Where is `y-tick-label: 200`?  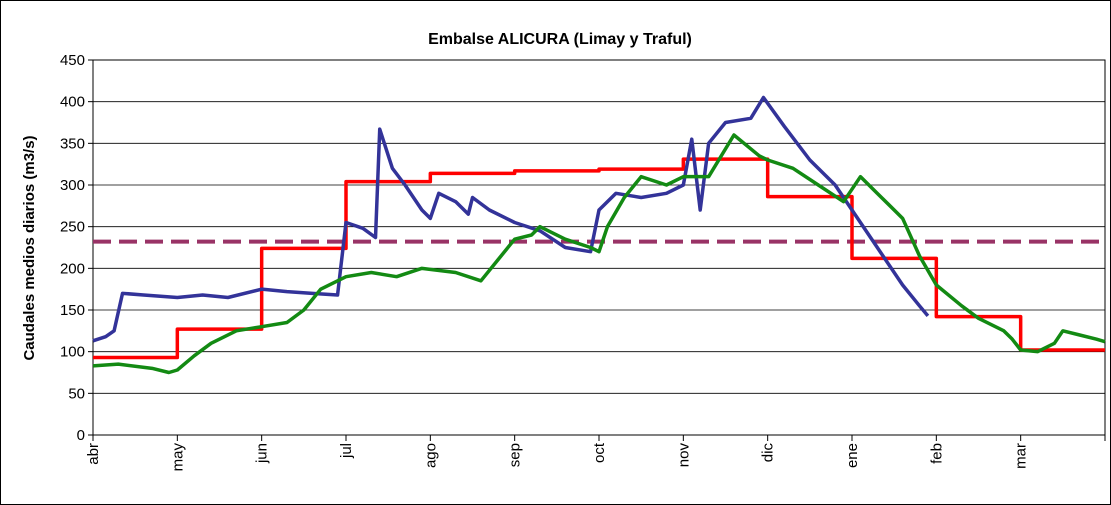
y-tick-label: 200 is located at coordinates (72, 268).